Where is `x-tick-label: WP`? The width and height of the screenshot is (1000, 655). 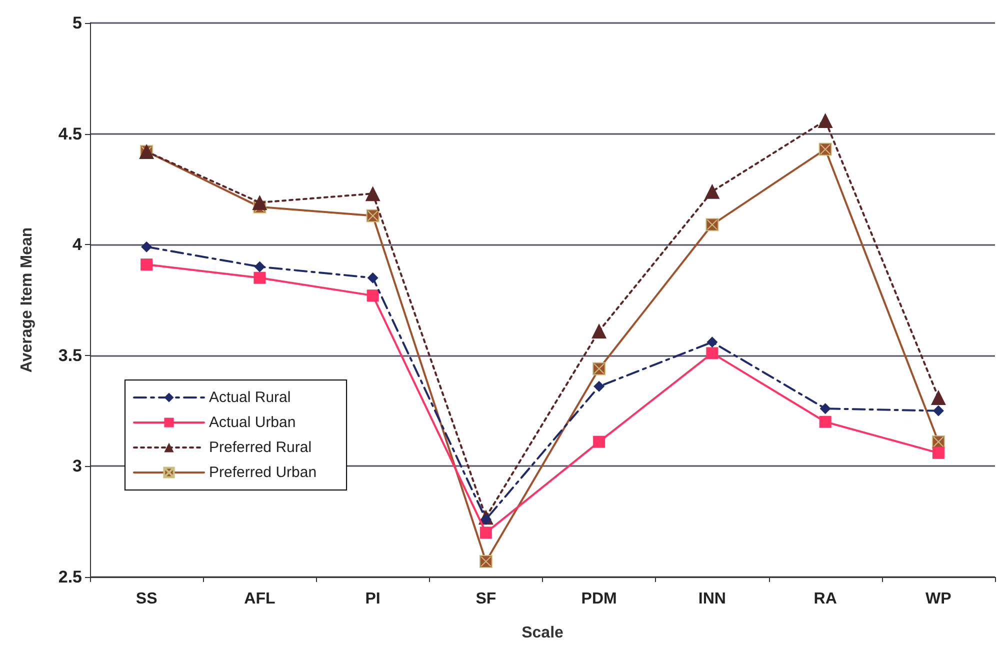
x-tick-label: WP is located at coordinates (939, 599).